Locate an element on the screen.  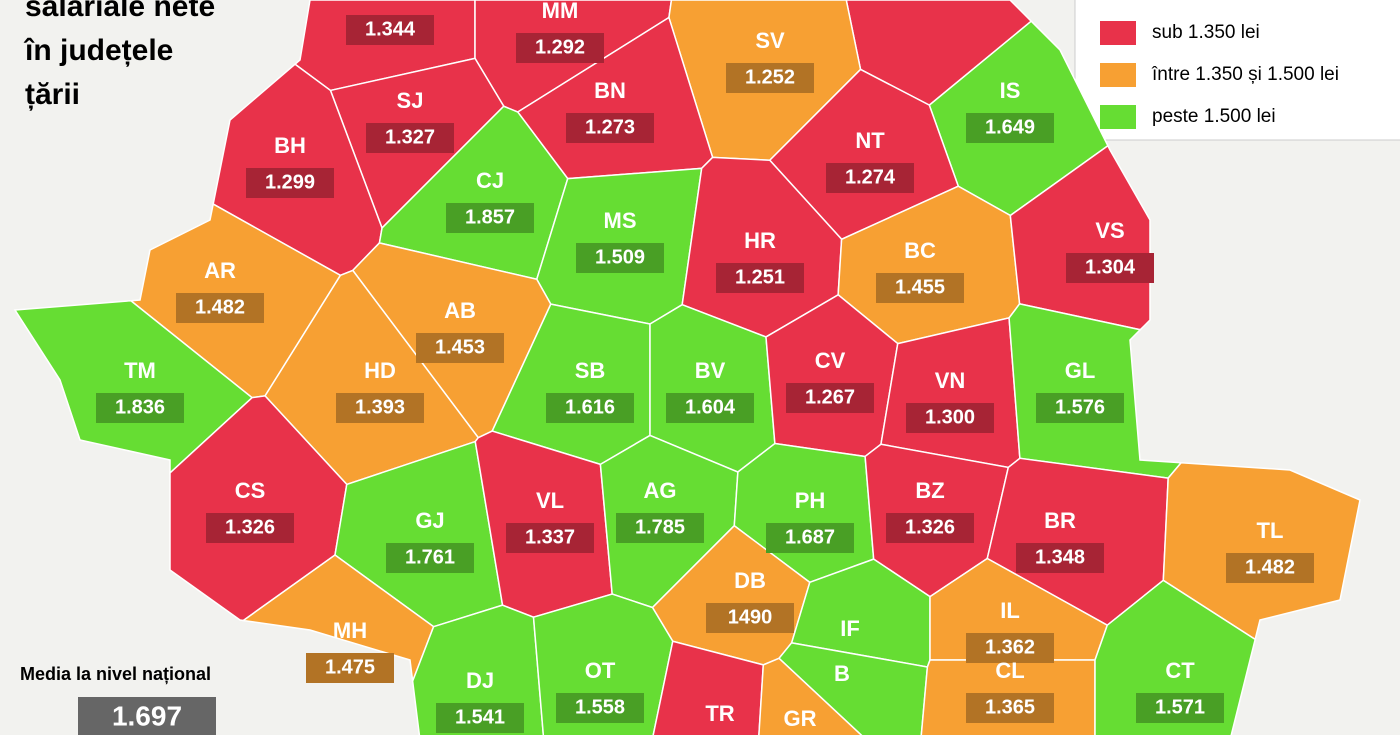
county-code: CT is located at coordinates (1180, 670).